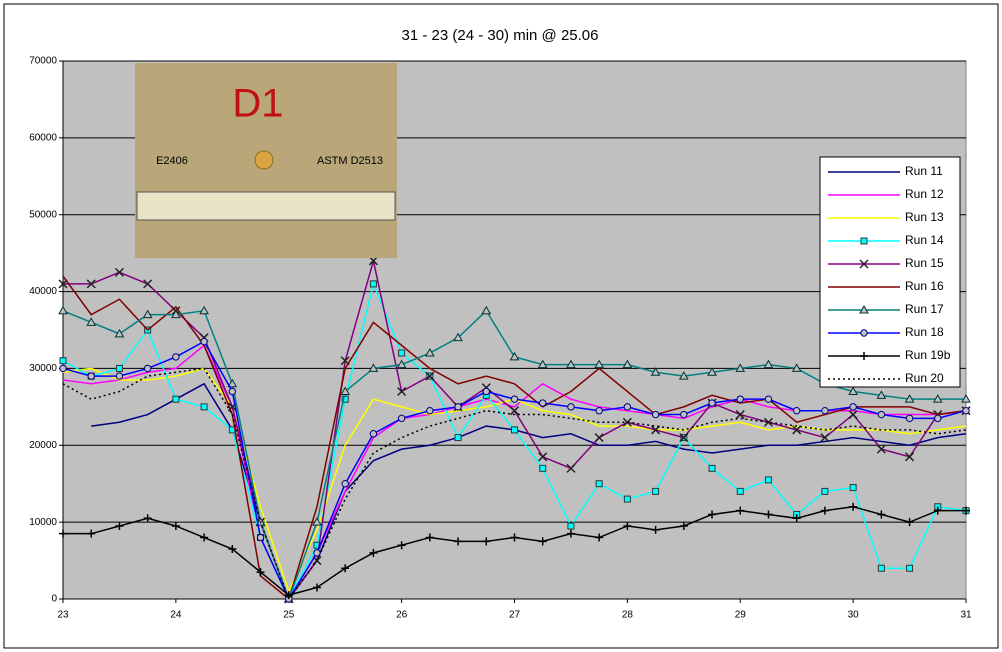 The height and width of the screenshot is (652, 1002). What do you see at coordinates (43, 522) in the screenshot?
I see `y-tick-label: 10000` at bounding box center [43, 522].